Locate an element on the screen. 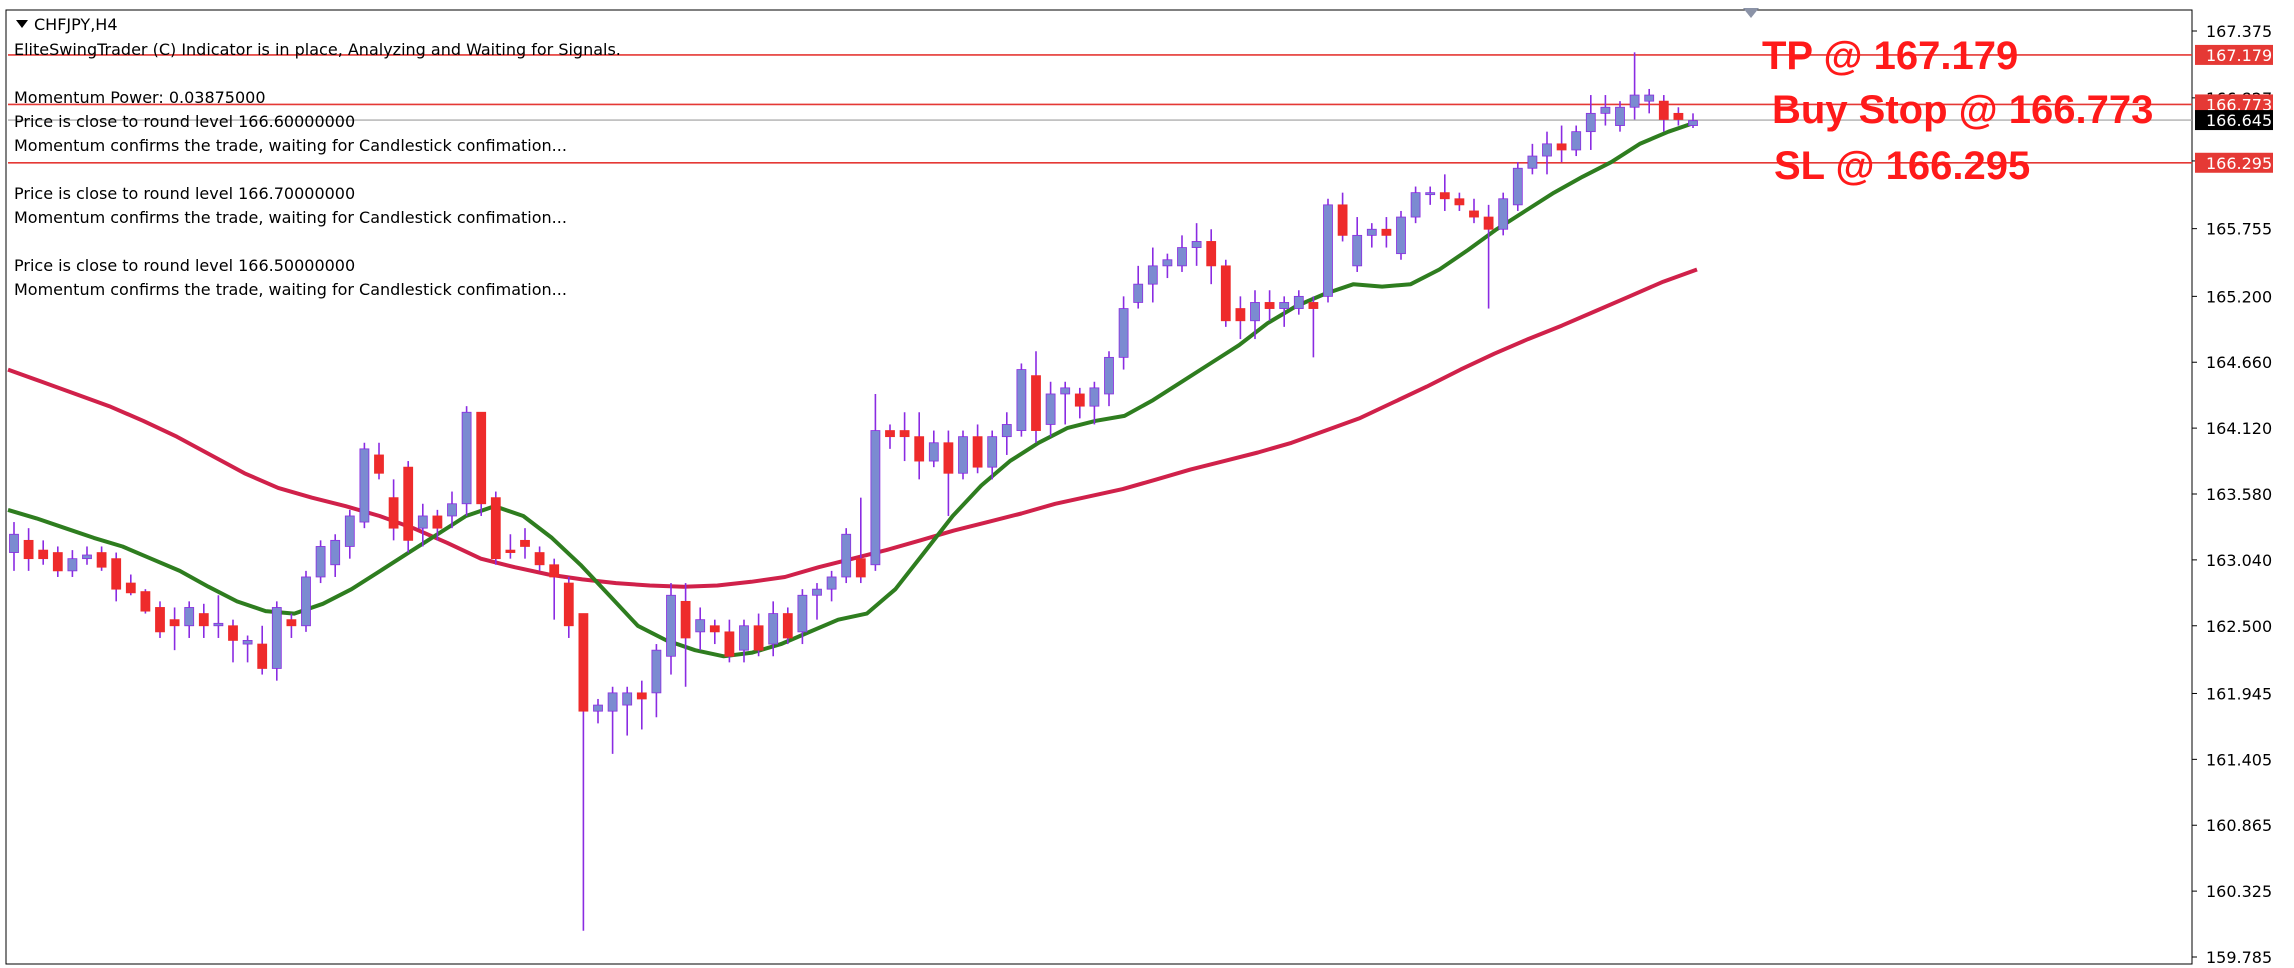  axis-tick-label: 161.405 is located at coordinates (2239, 759).